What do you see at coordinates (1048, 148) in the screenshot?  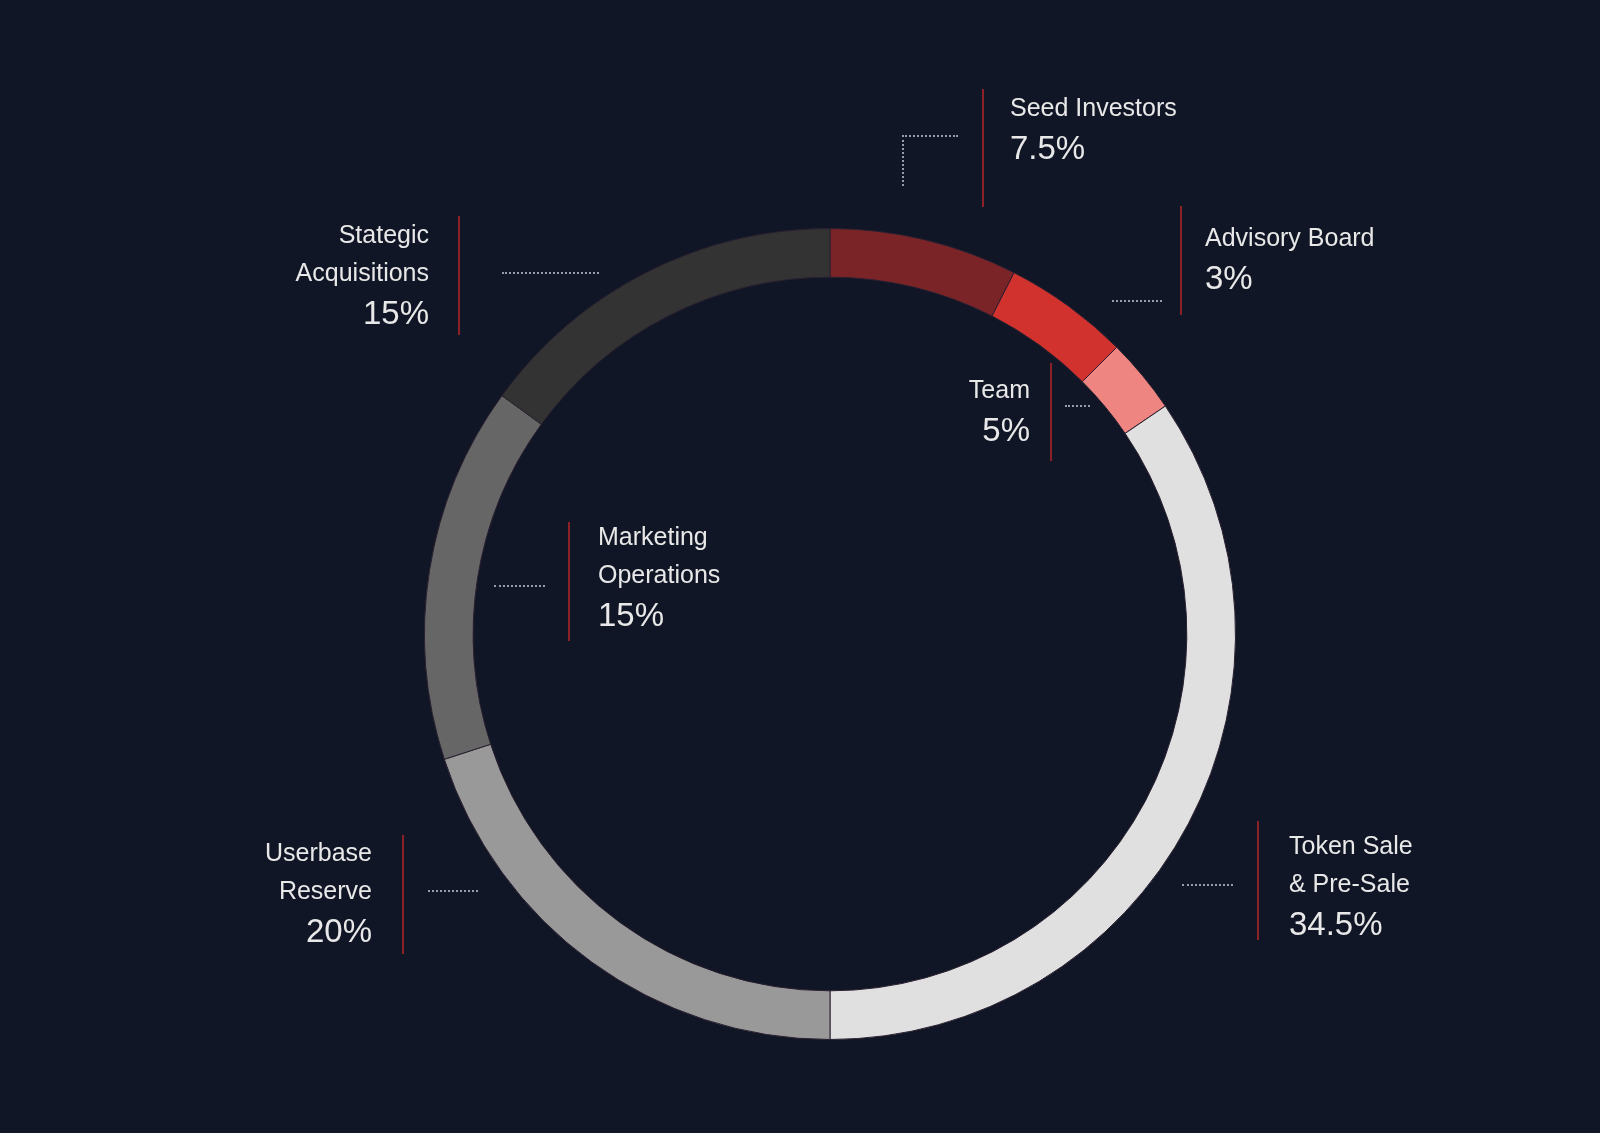 I see `data-label: 7.5%` at bounding box center [1048, 148].